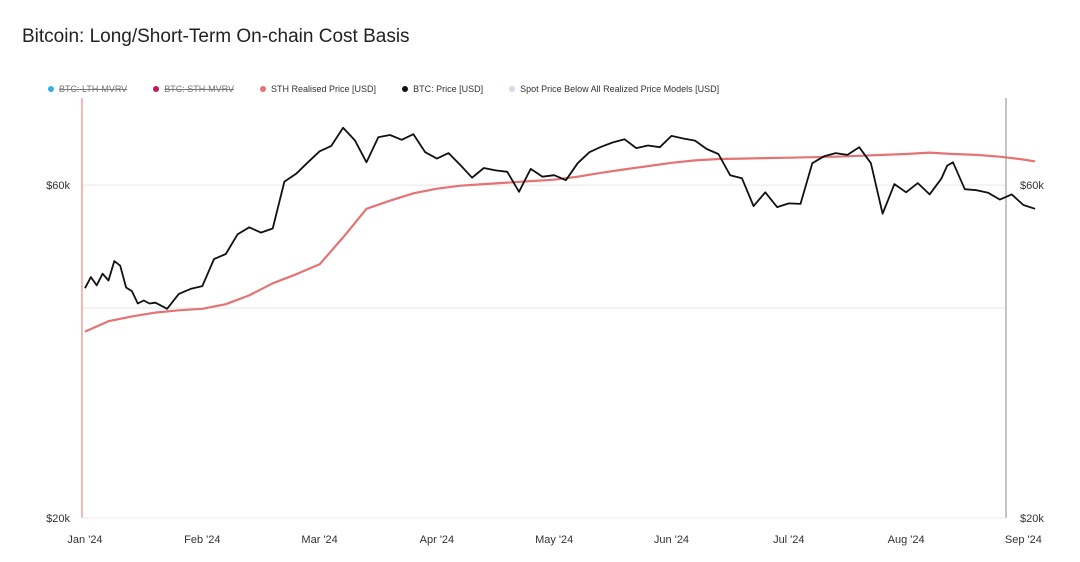  I want to click on legend-item: BTC: Price [USD], so click(442, 89).